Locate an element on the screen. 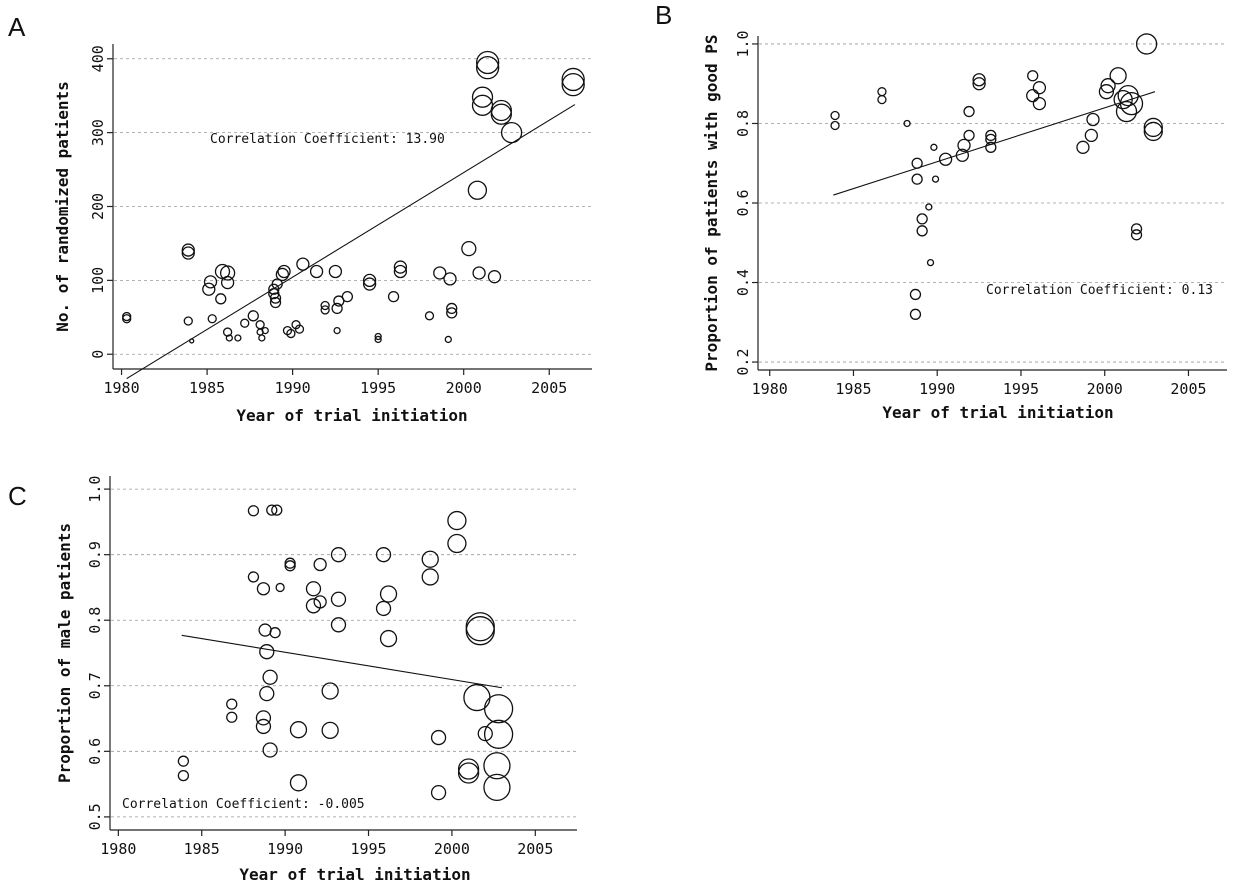  panel-letter: C is located at coordinates (17, 496).